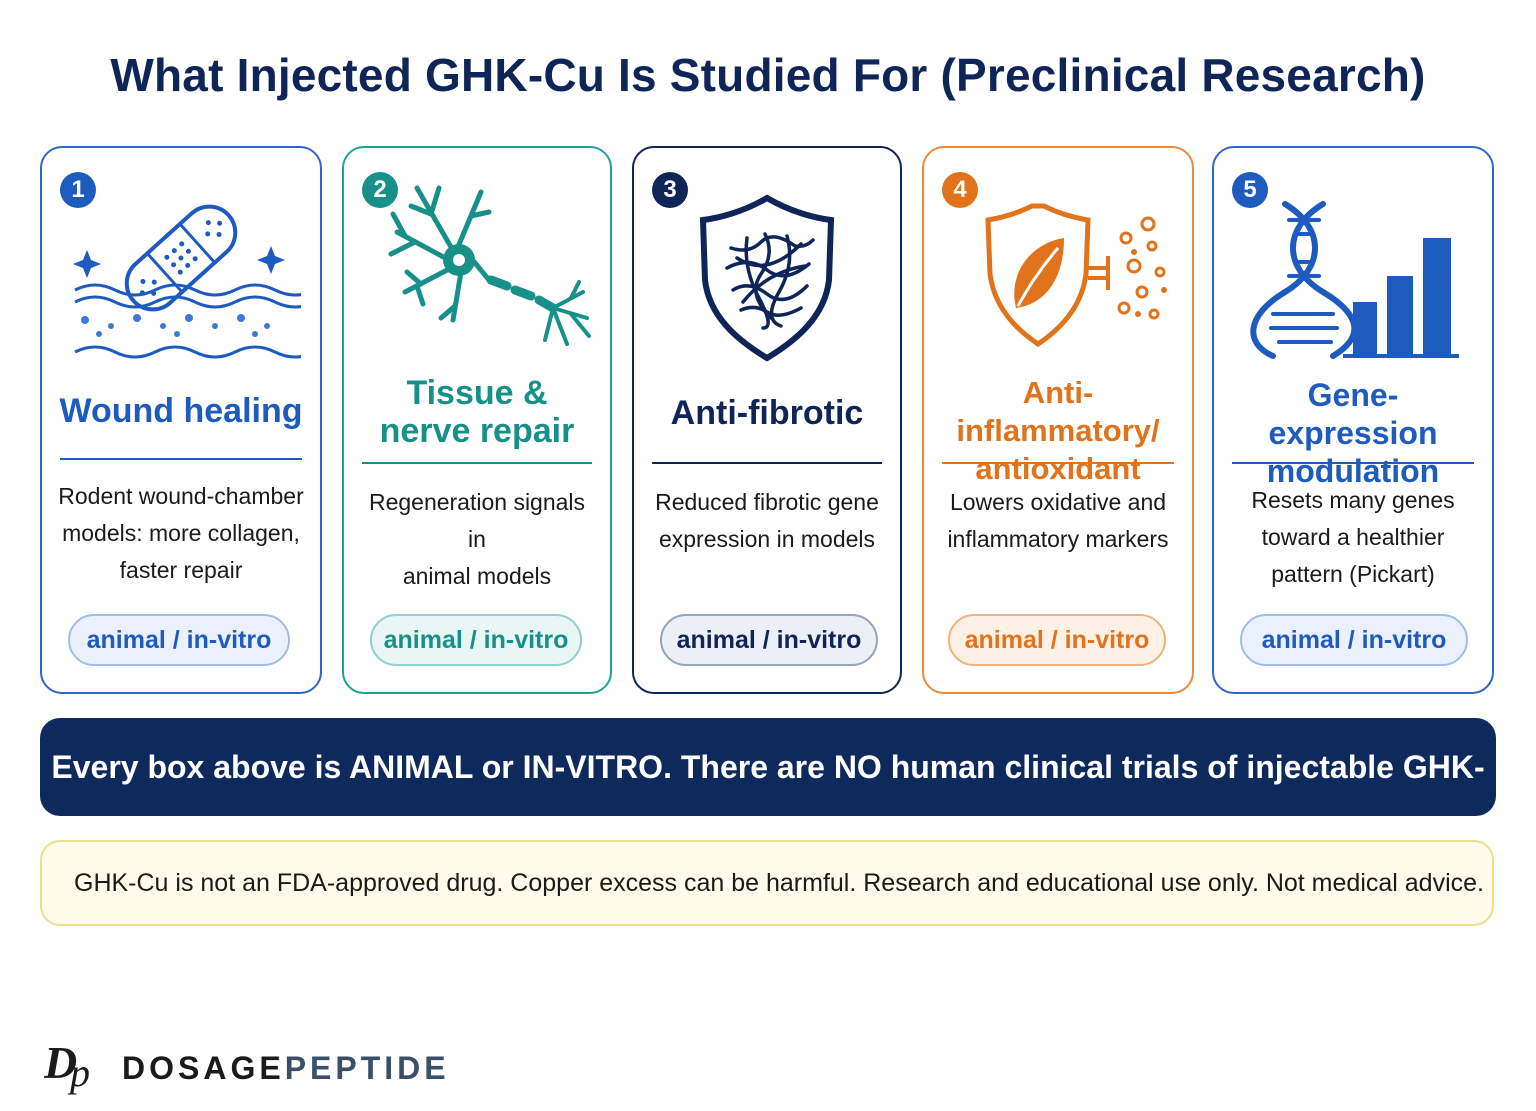  I want to click on brand-wordmark-peptide: PEPTIDE, so click(367, 1068).